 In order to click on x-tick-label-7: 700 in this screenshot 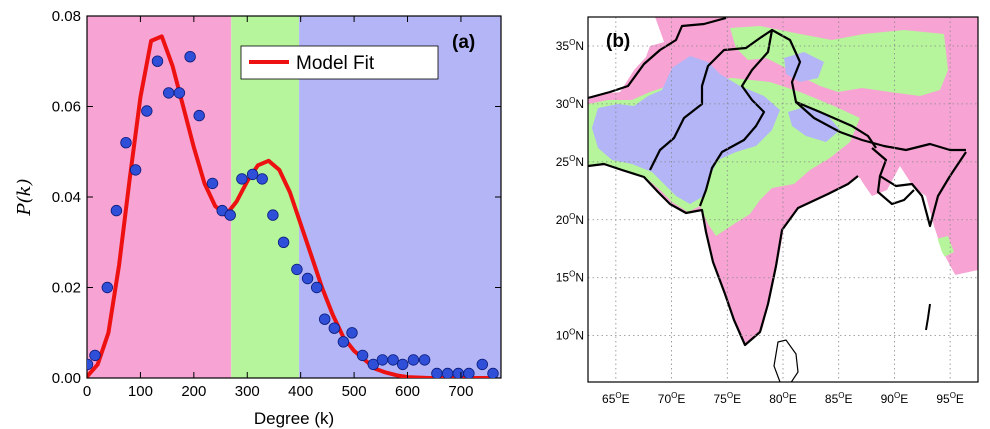, I will do `click(460, 391)`.